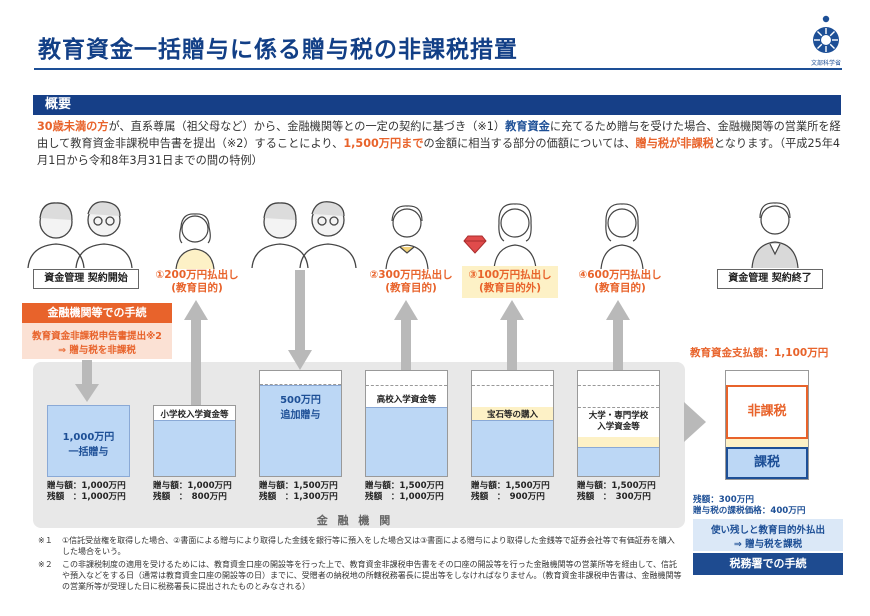  I want to click on balance-bar-5: 宝石等の購入, so click(512, 423).